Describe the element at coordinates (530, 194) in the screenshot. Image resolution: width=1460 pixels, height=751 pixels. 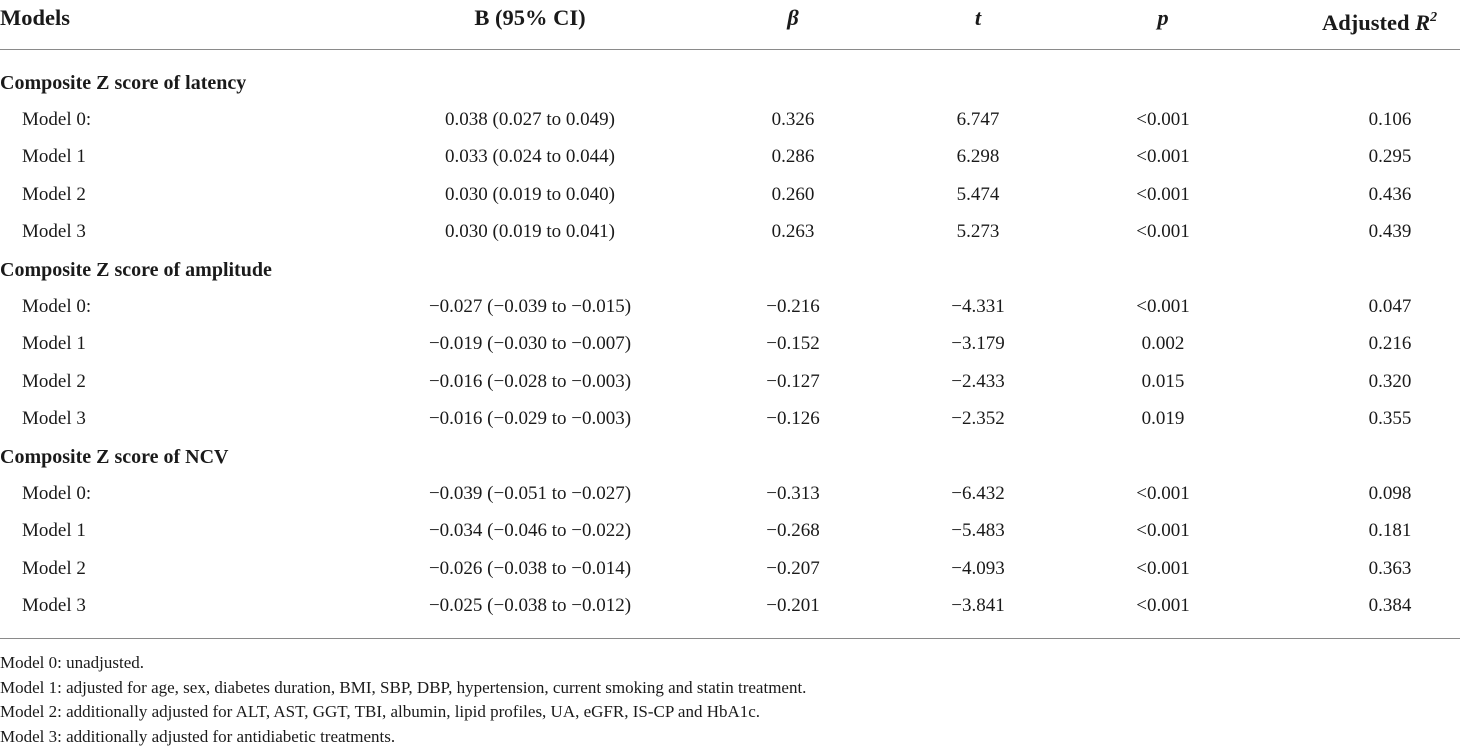
I see `cell-b-ci: 0.030 (0.019 to 0.040)` at that location.